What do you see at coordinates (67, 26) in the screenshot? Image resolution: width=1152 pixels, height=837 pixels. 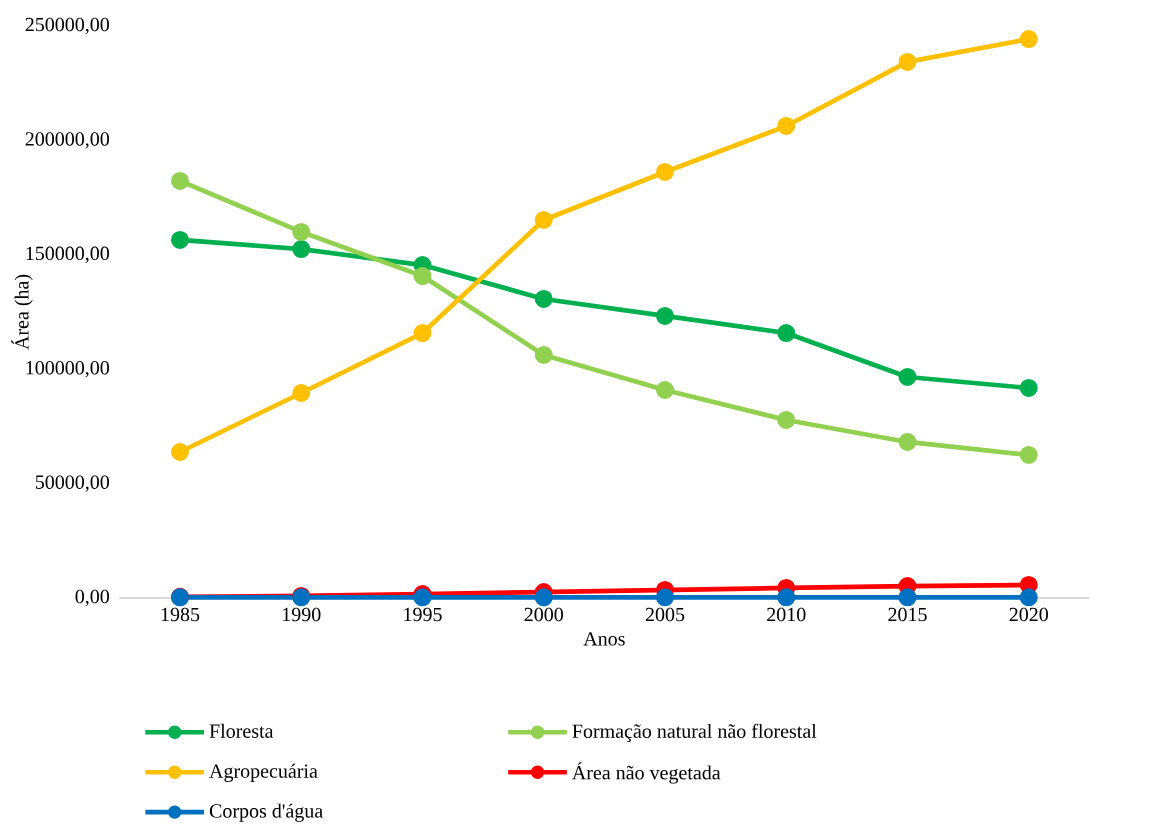 I see `y-tick-label: 250000,00` at bounding box center [67, 26].